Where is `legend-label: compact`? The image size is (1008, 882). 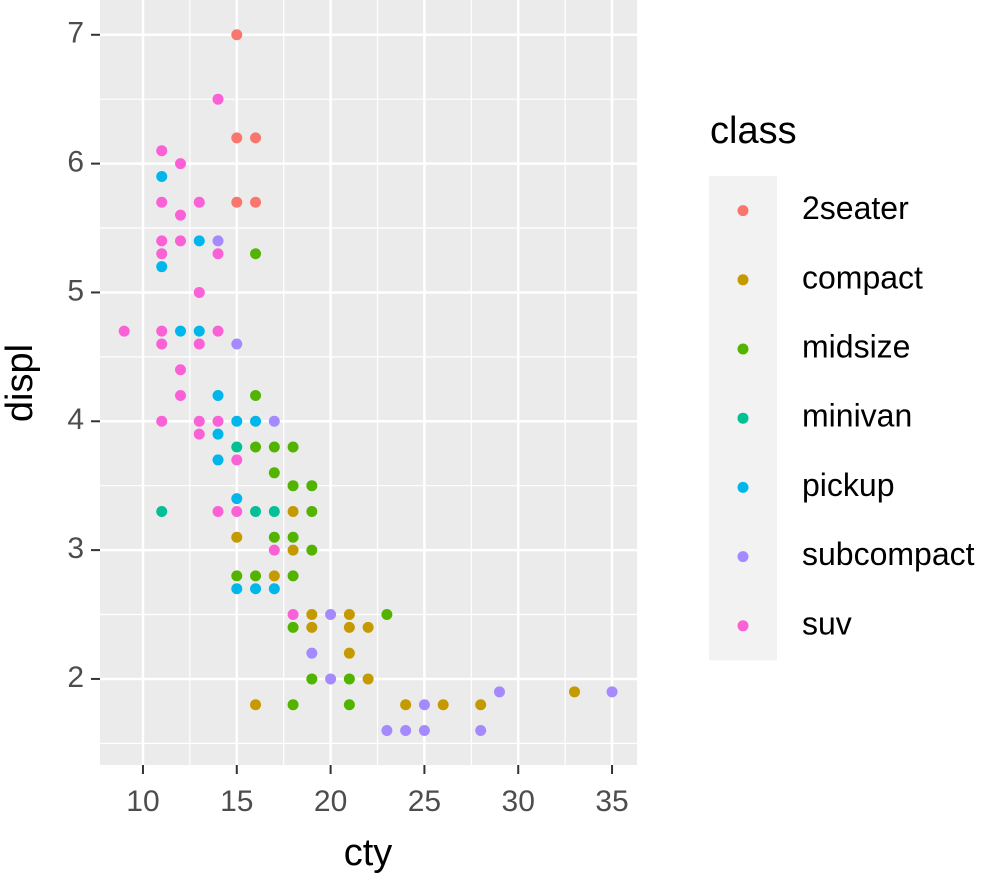
legend-label: compact is located at coordinates (862, 277).